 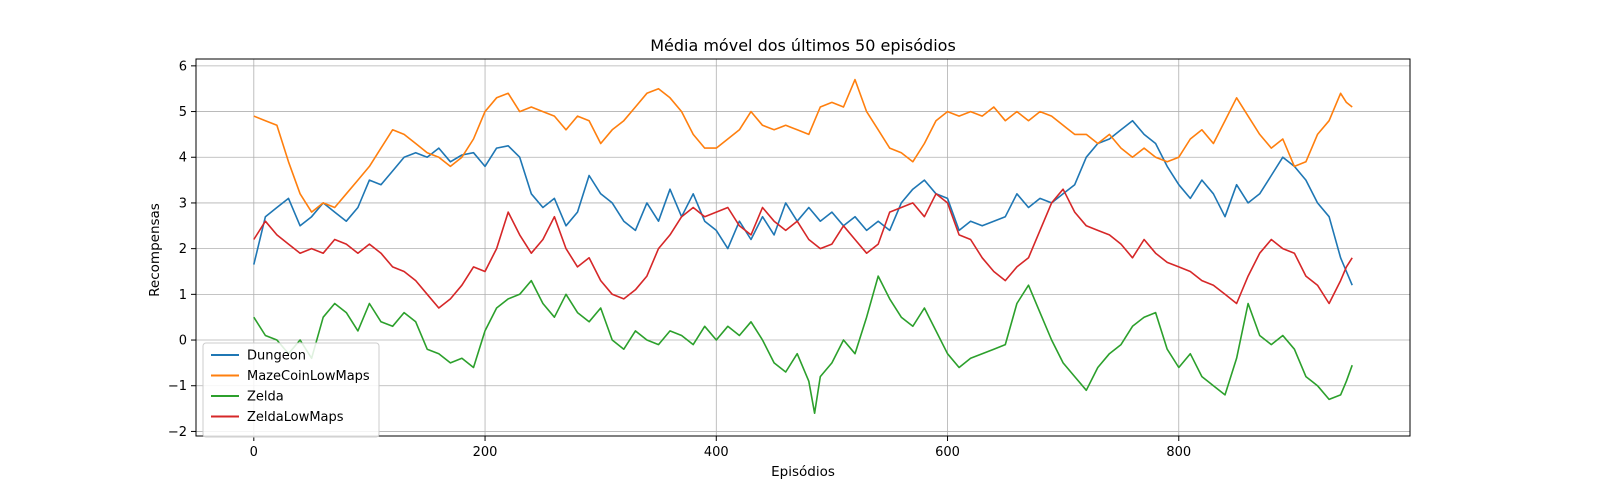 I want to click on y-tick-label-0: −2, so click(x=177, y=432).